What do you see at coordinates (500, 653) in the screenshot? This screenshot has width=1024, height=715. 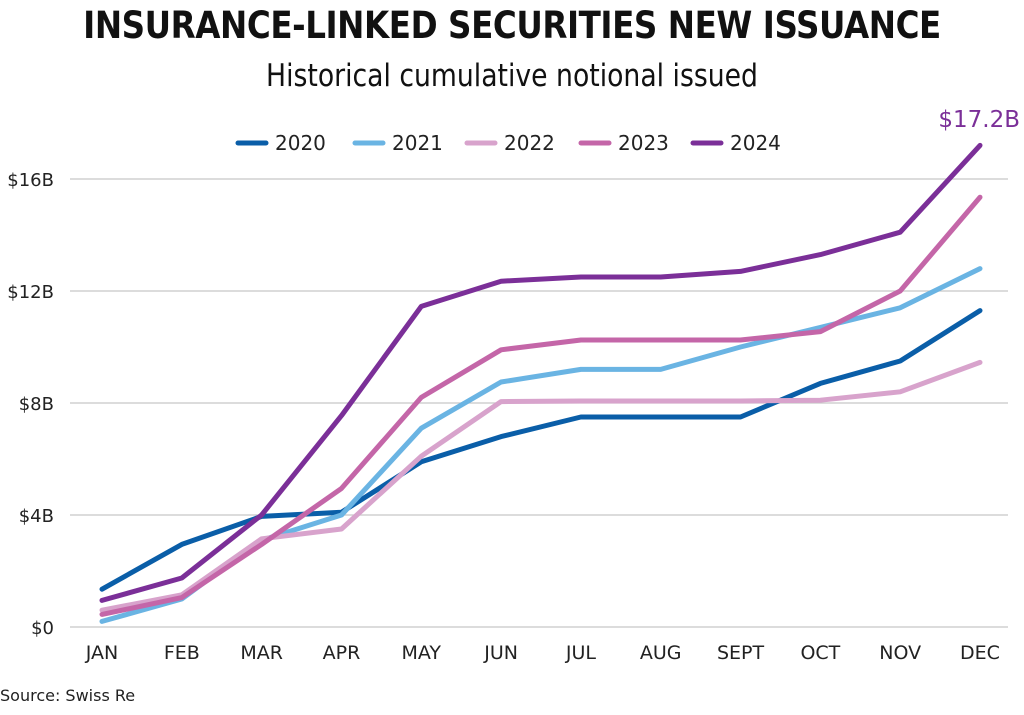 I see `x-tick-label: JUN` at bounding box center [500, 653].